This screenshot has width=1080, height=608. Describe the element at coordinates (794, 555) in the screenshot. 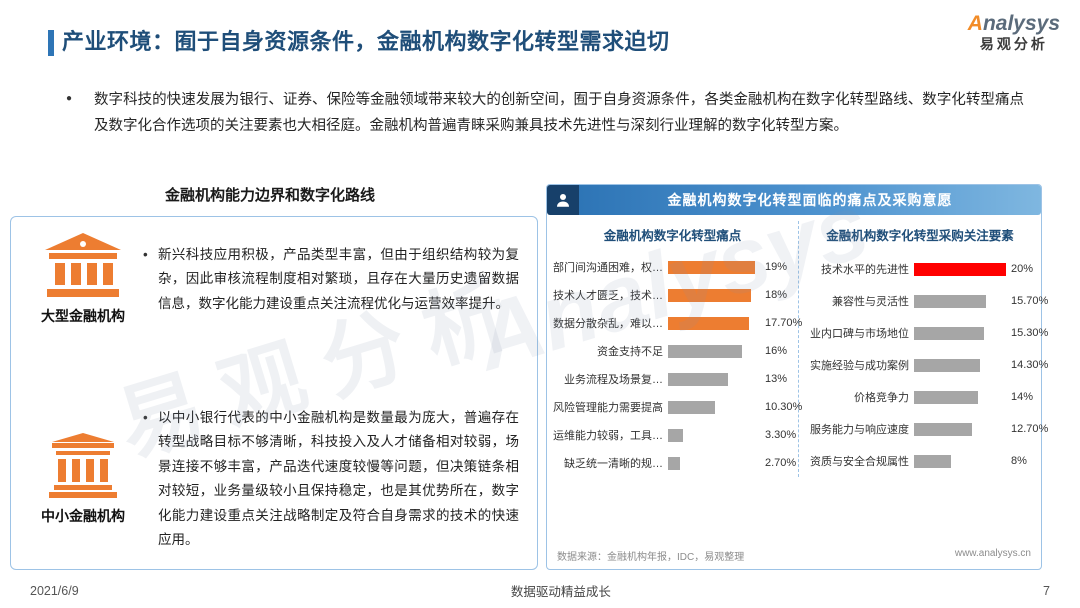

I see `panel-footer: 数据来源：金融机构年报，IDC，易观整理 www.analysys.cn` at that location.